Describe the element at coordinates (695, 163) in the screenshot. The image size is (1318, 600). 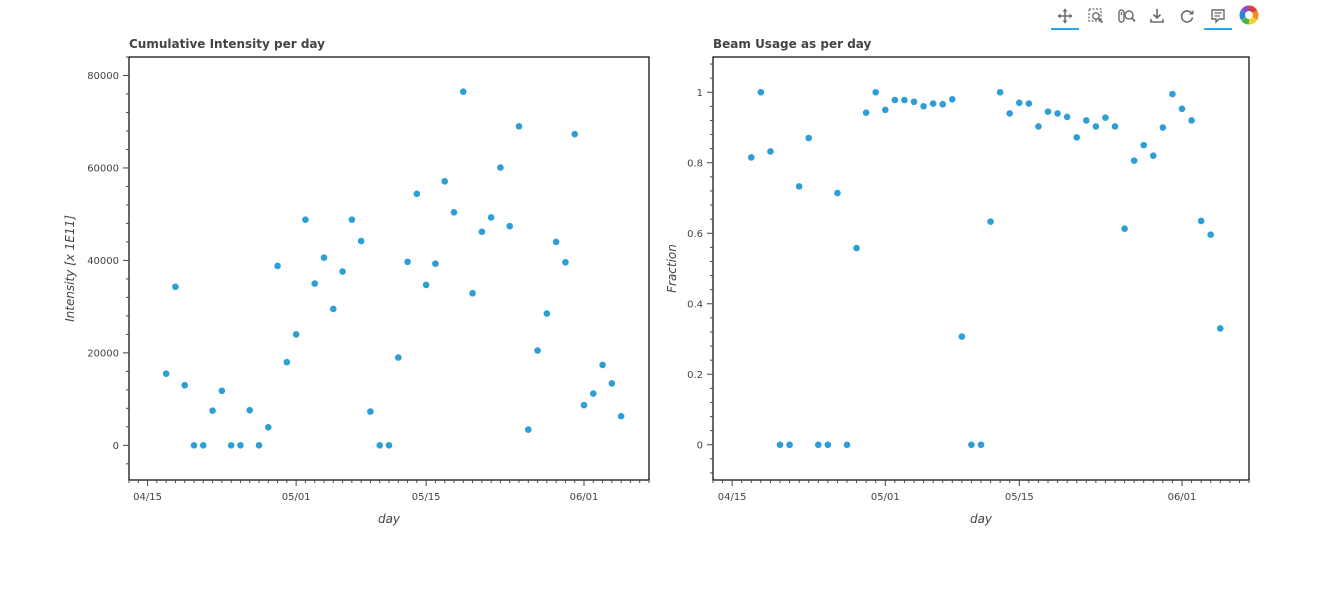
I see `beam-usage-y-tick-label: 0.8` at that location.